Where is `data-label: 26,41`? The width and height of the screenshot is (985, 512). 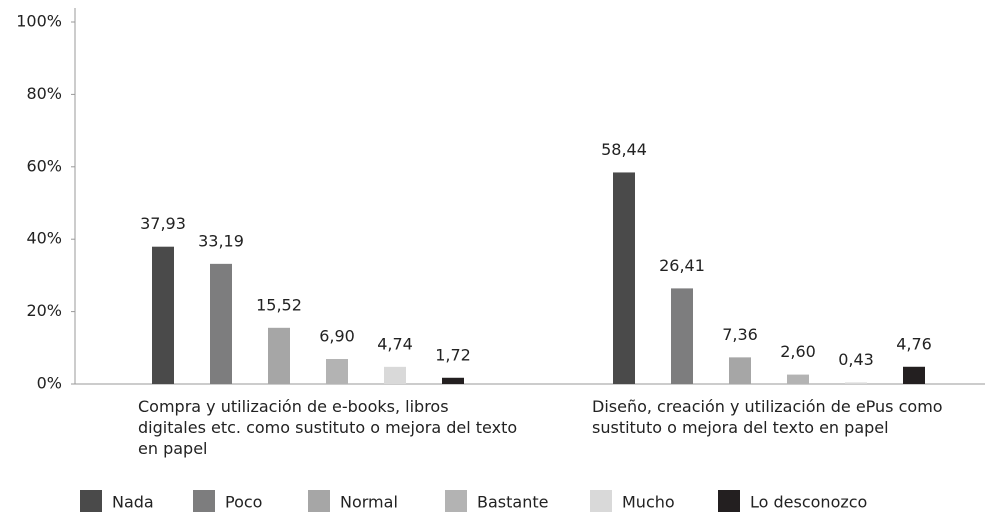
data-label: 26,41 is located at coordinates (682, 265).